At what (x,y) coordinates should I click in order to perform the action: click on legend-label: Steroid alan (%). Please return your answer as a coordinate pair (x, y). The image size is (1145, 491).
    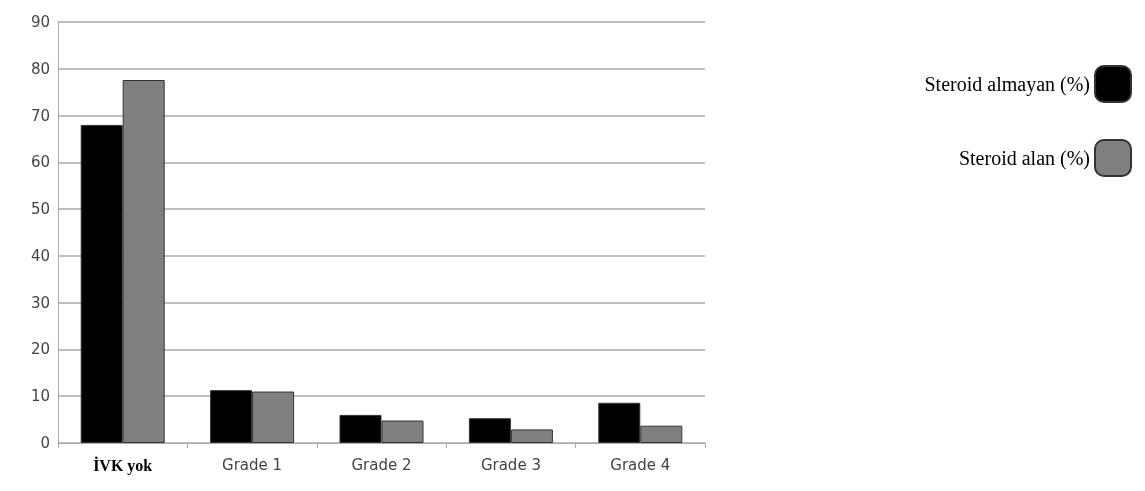
    Looking at the image, I should click on (1024, 158).